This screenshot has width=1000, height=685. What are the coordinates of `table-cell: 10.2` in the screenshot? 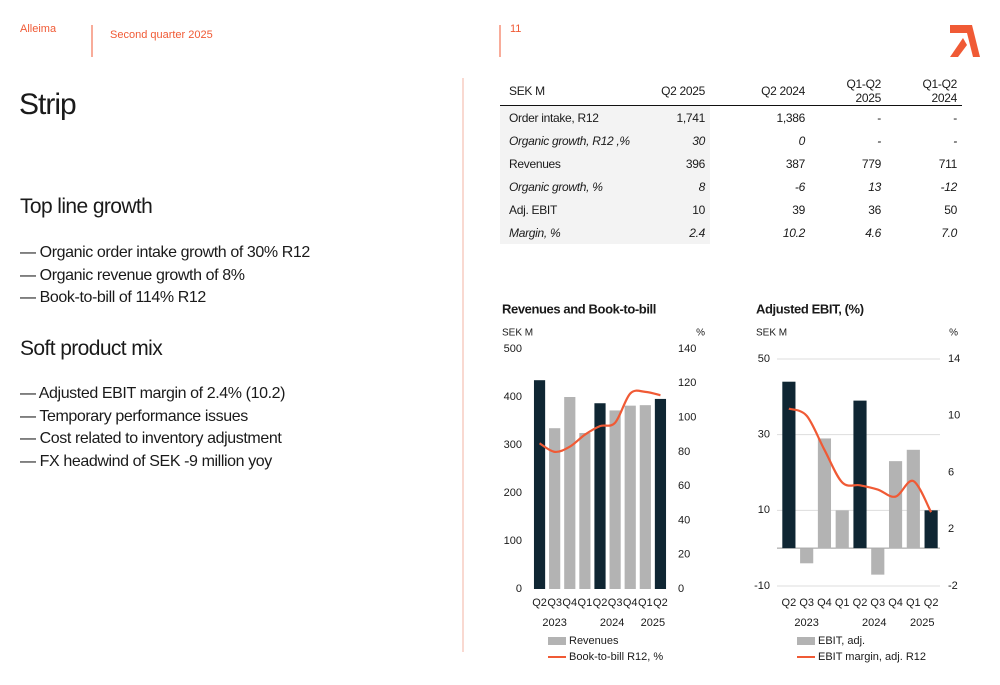 It's located at (793, 232).